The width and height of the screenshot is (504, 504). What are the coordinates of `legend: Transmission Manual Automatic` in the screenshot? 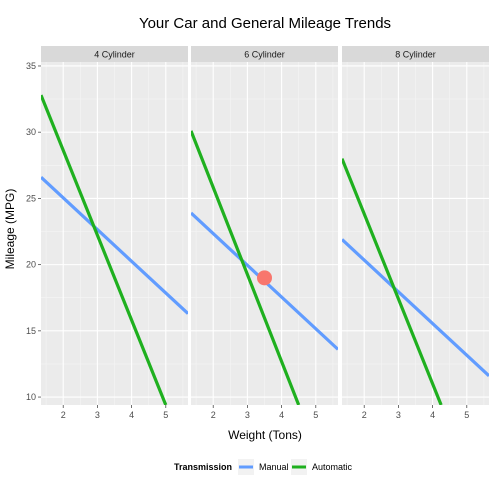 It's located at (263, 467).